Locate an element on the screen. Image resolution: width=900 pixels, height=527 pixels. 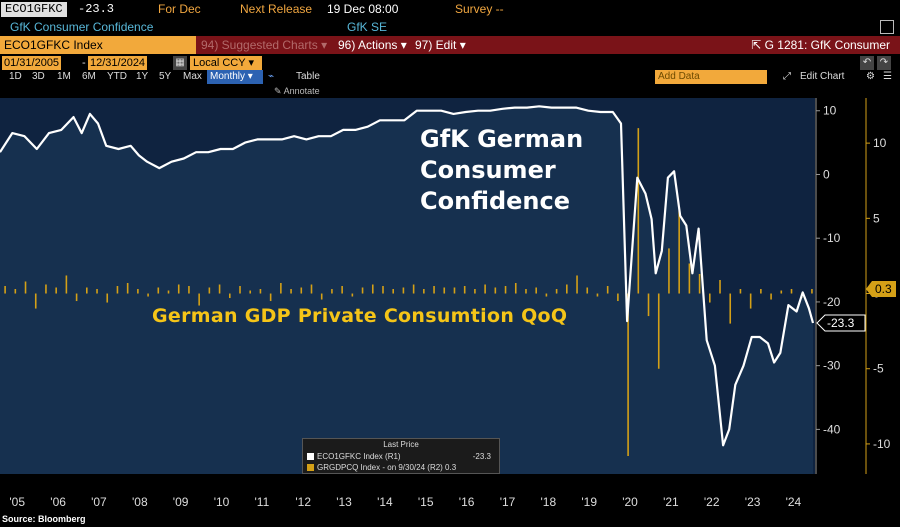
chart-title-consumer-confidence: GfK German Consumer Confidence is located at coordinates (502, 170).